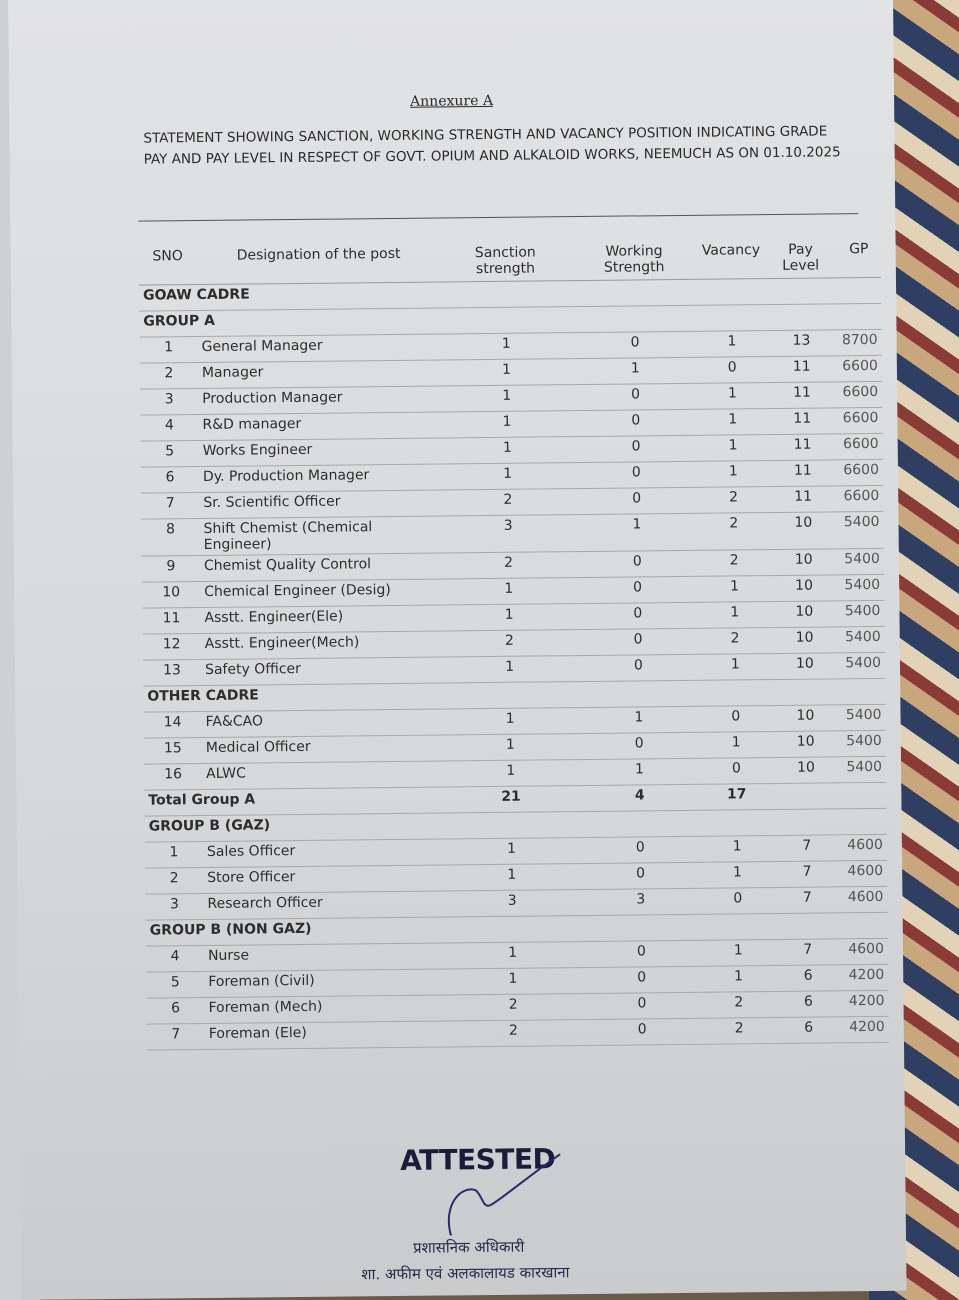  What do you see at coordinates (498, 217) in the screenshot?
I see `divider` at bounding box center [498, 217].